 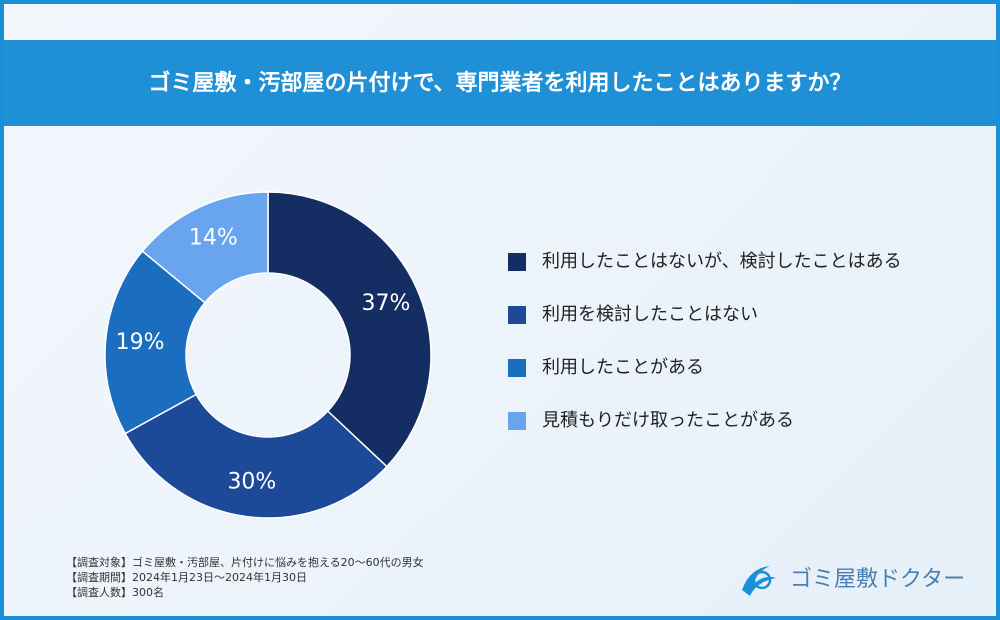 What do you see at coordinates (722, 261) in the screenshot?
I see `legend-label: 利用したことはないが、検討したことはある` at bounding box center [722, 261].